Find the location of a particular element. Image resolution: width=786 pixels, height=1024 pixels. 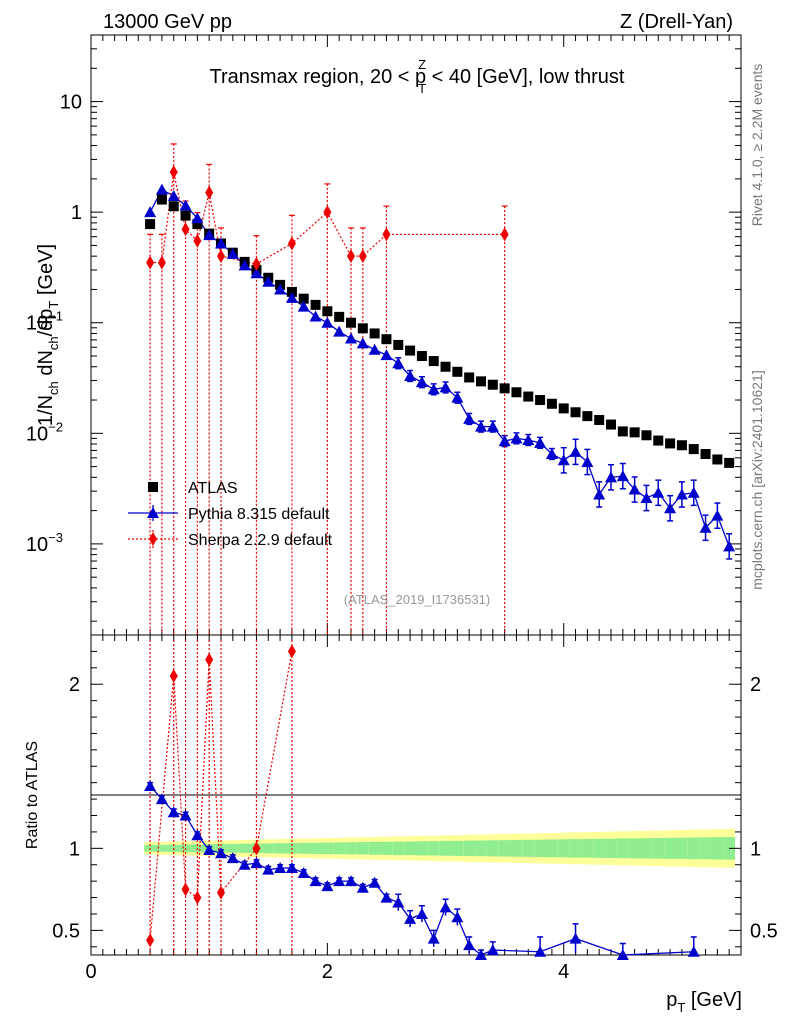

legend-label: ATLAS is located at coordinates (213, 488).